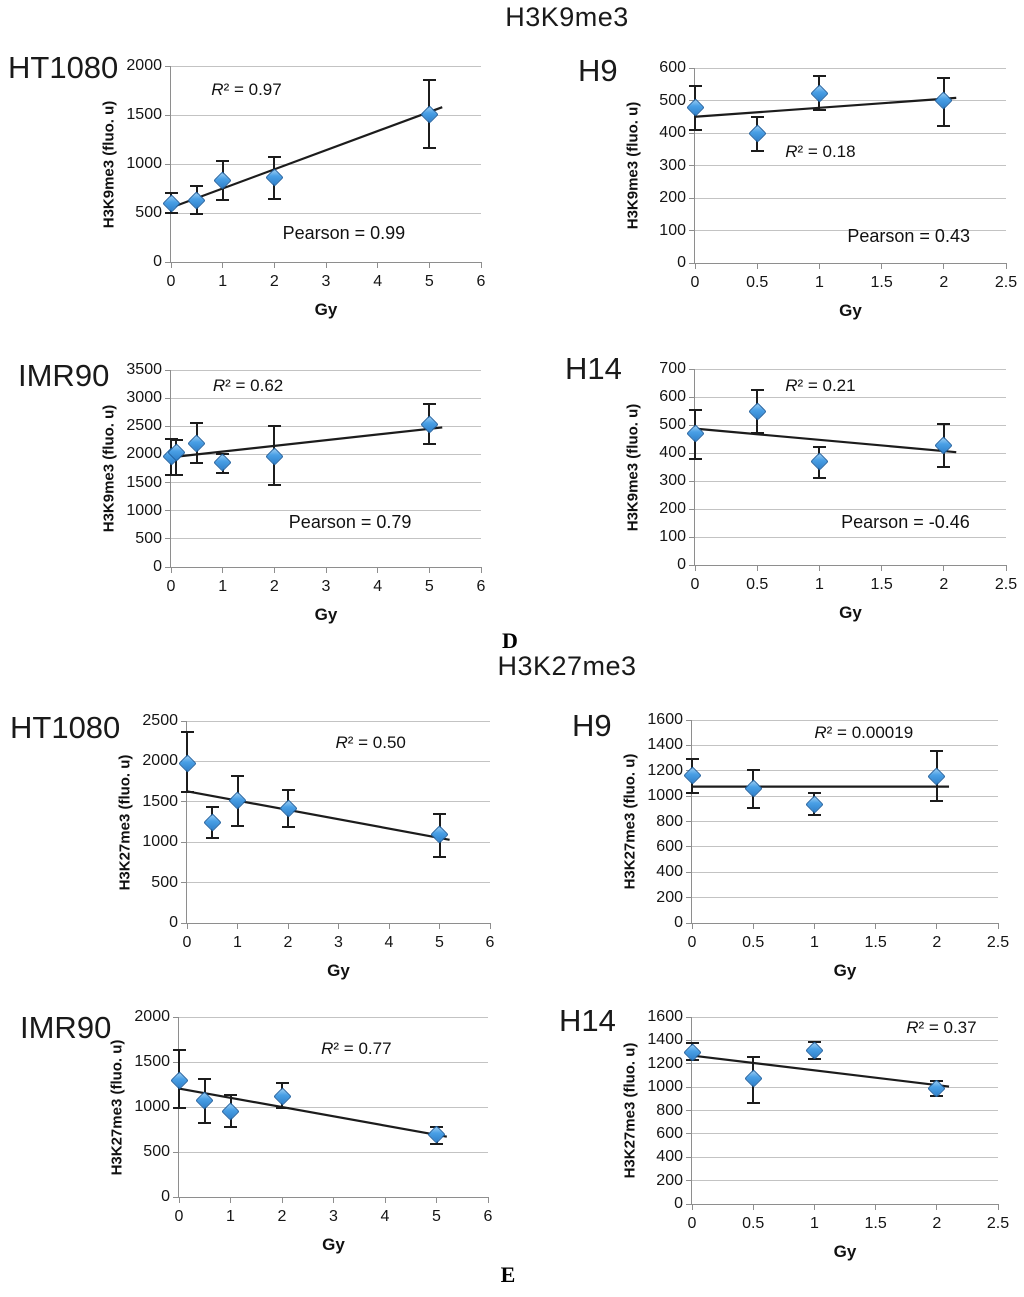 The image size is (1024, 1297). What do you see at coordinates (669, 1133) in the screenshot?
I see `y-tick-label: 600` at bounding box center [669, 1133].